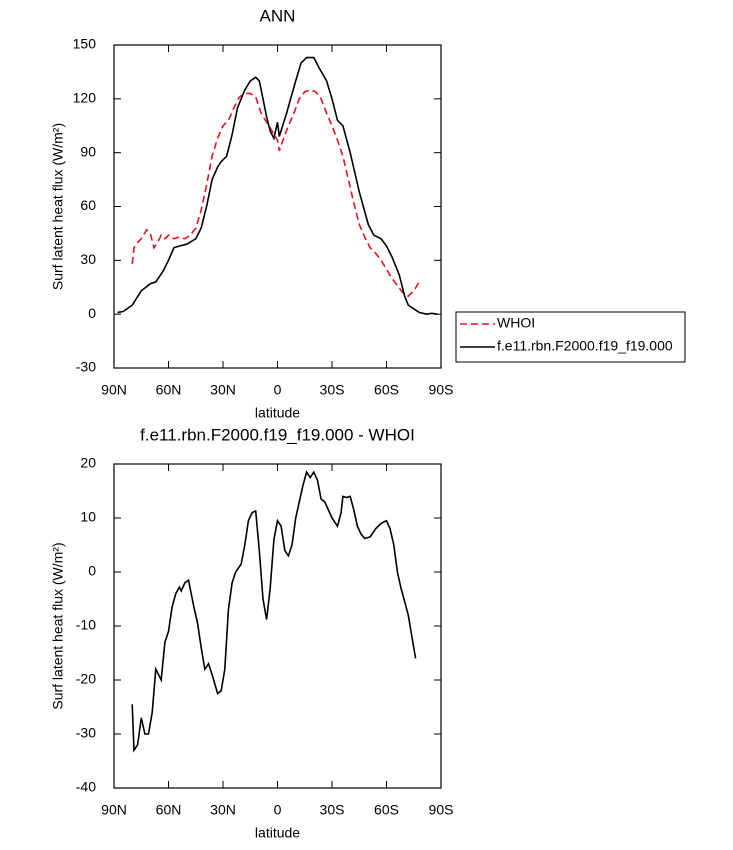 This screenshot has height=850, width=733. Describe the element at coordinates (585, 346) in the screenshot. I see `legend-label: f.e11.rbn.F2000.f19_f19.000` at that location.